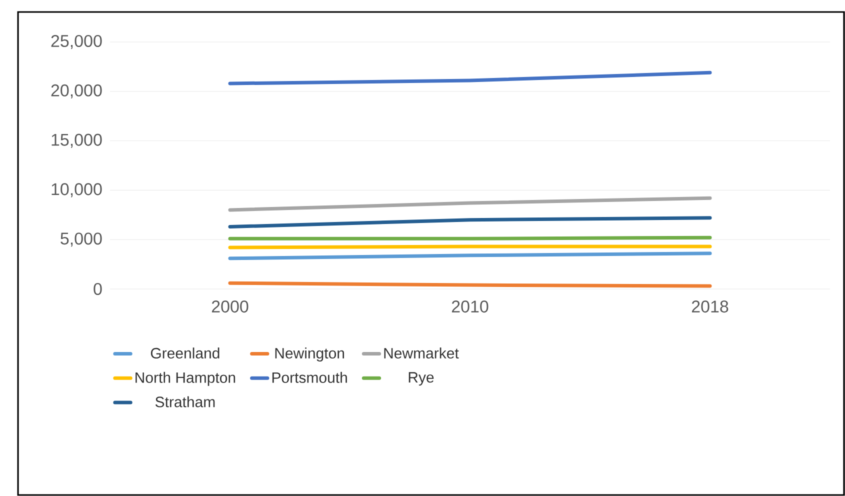  What do you see at coordinates (186, 379) in the screenshot?
I see `legend-label: North Hampton` at bounding box center [186, 379].